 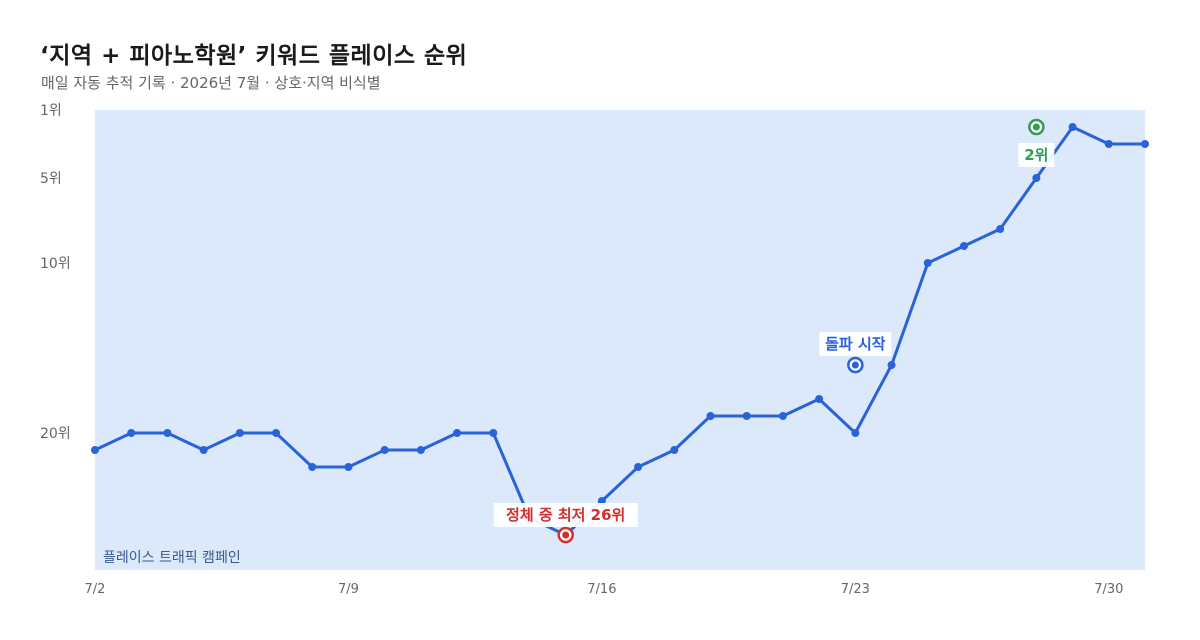 I want to click on peak-label-bg, so click(x=1036, y=155).